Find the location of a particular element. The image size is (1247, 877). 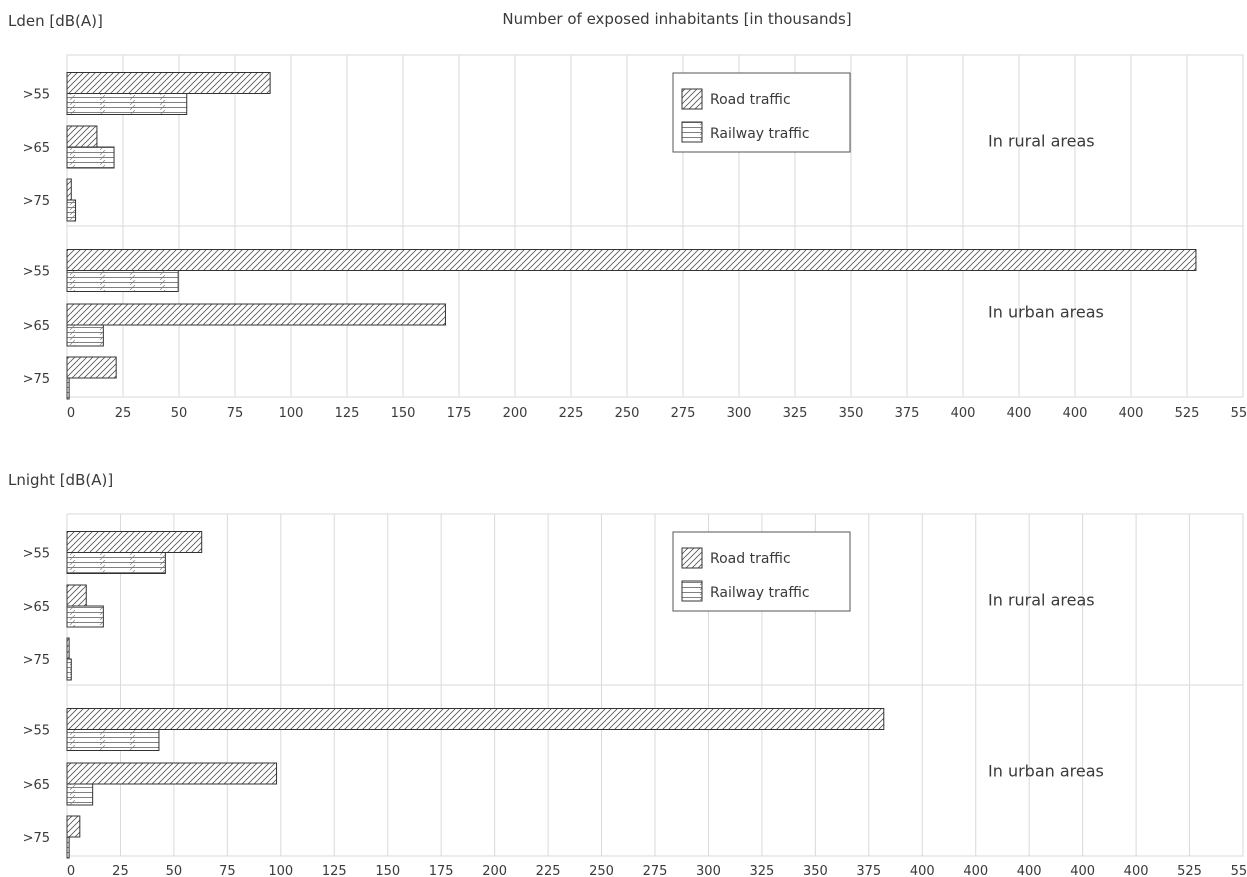

y-axis-title: Lden [dB(A)] is located at coordinates (55, 21).